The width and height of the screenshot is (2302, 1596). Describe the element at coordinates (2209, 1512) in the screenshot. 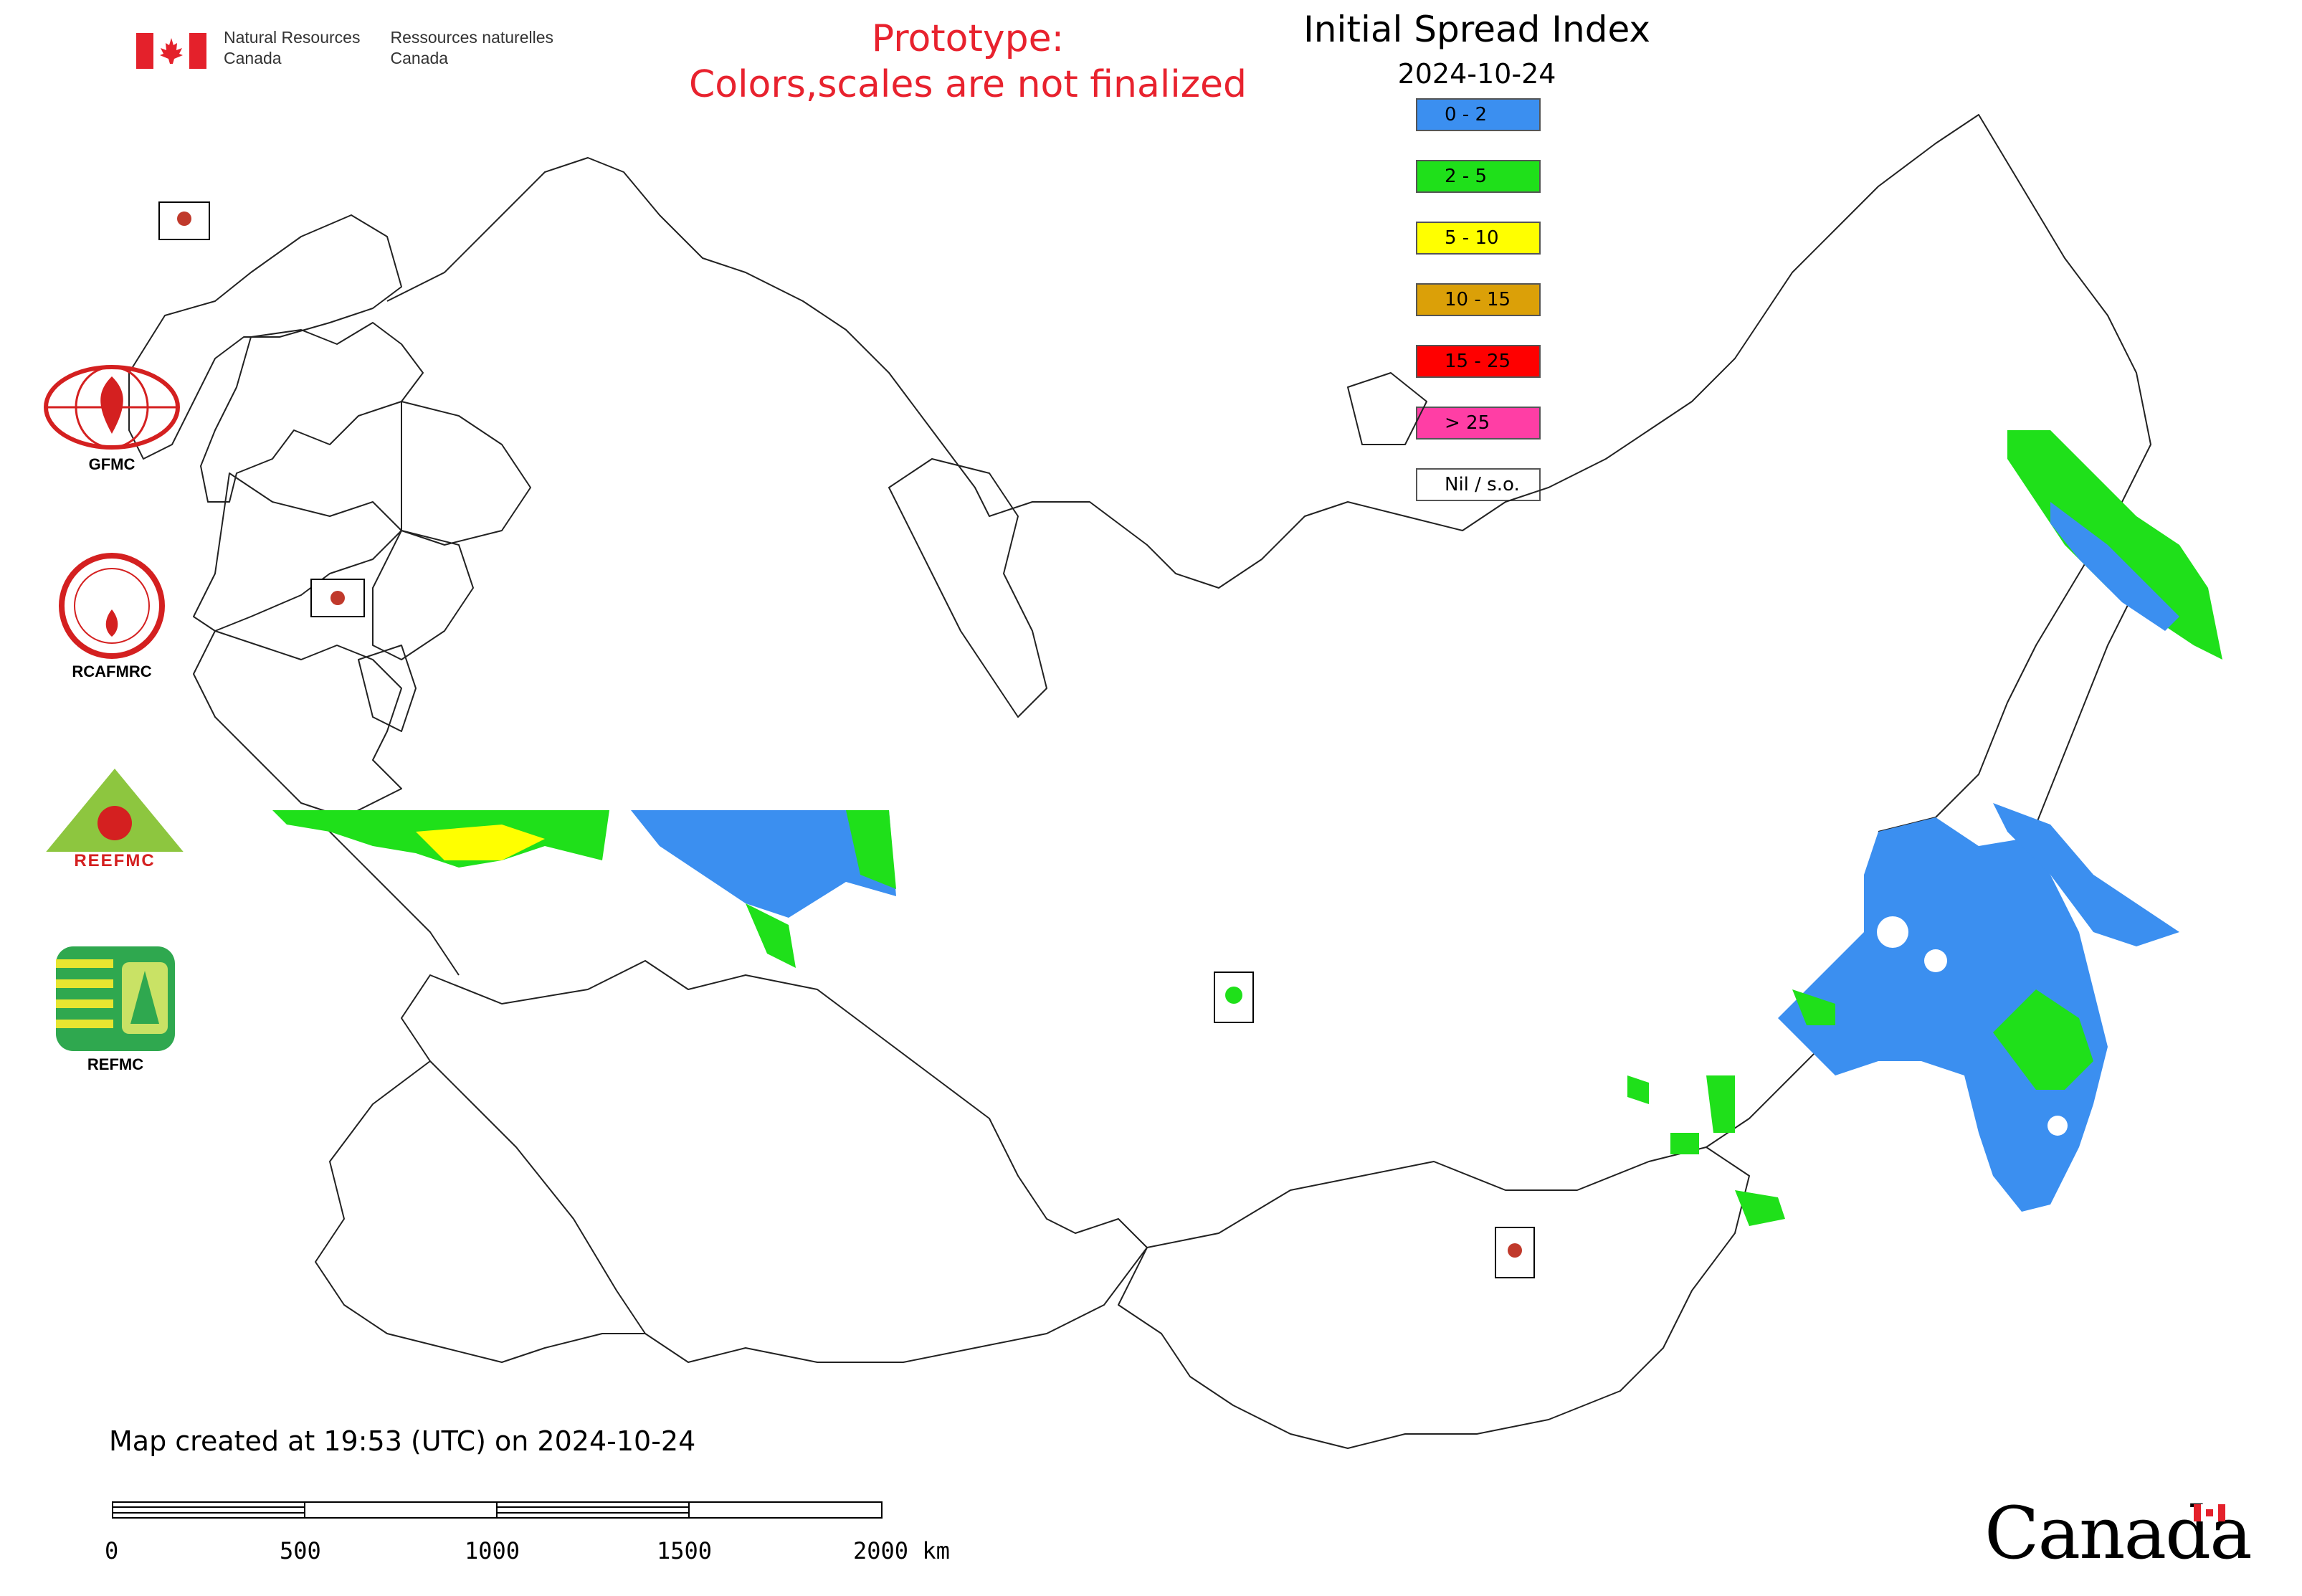

I see `wordmark-flag-icon` at that location.